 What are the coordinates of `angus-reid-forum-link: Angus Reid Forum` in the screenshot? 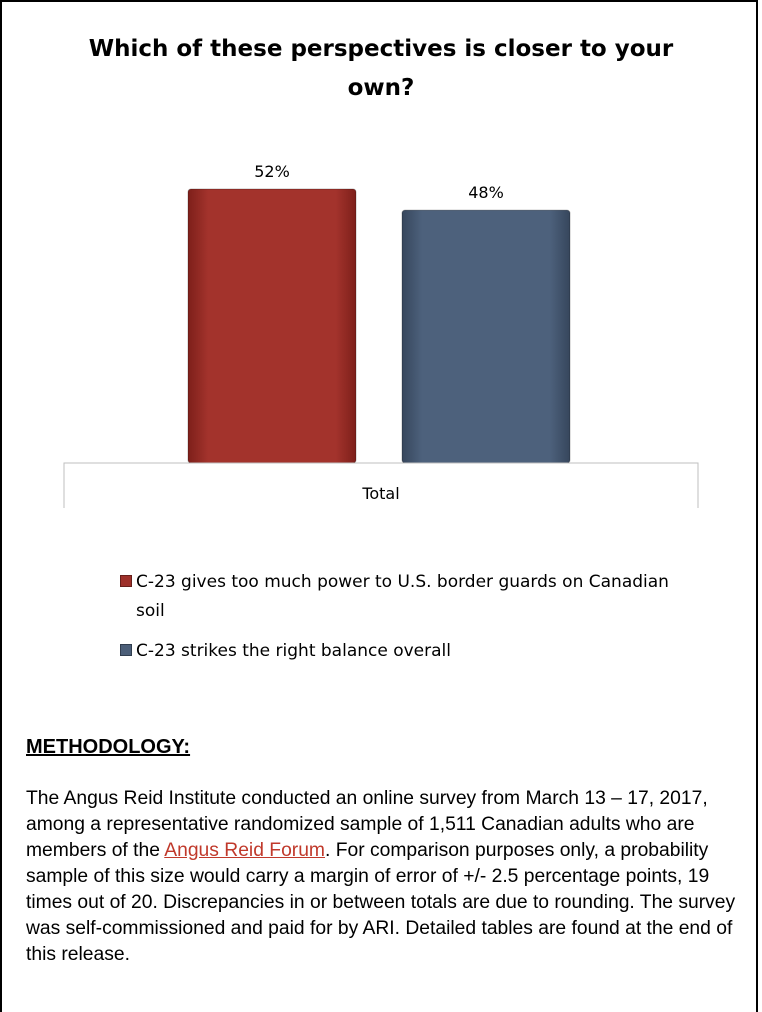 It's located at (244, 850).